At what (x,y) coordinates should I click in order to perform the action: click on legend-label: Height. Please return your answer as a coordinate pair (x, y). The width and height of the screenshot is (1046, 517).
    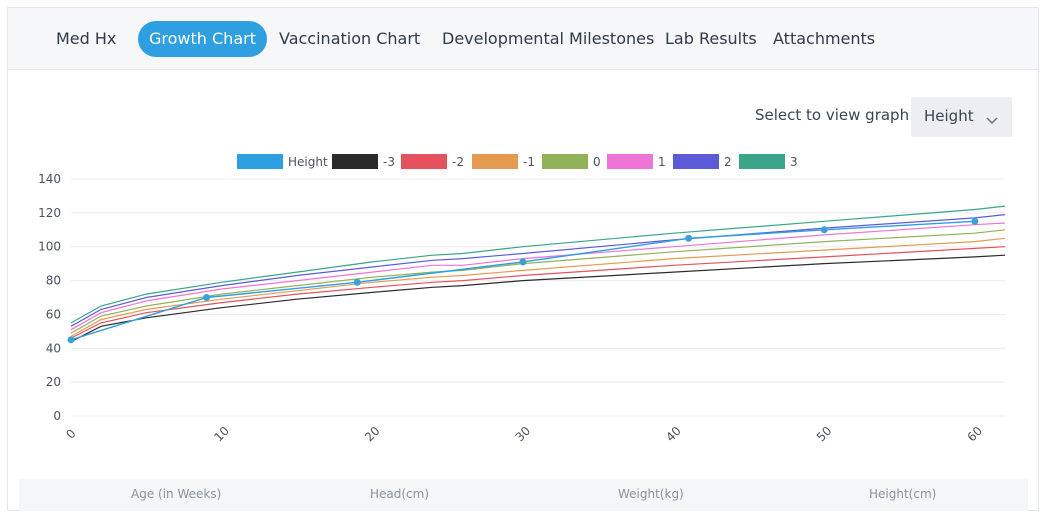
    Looking at the image, I should click on (308, 162).